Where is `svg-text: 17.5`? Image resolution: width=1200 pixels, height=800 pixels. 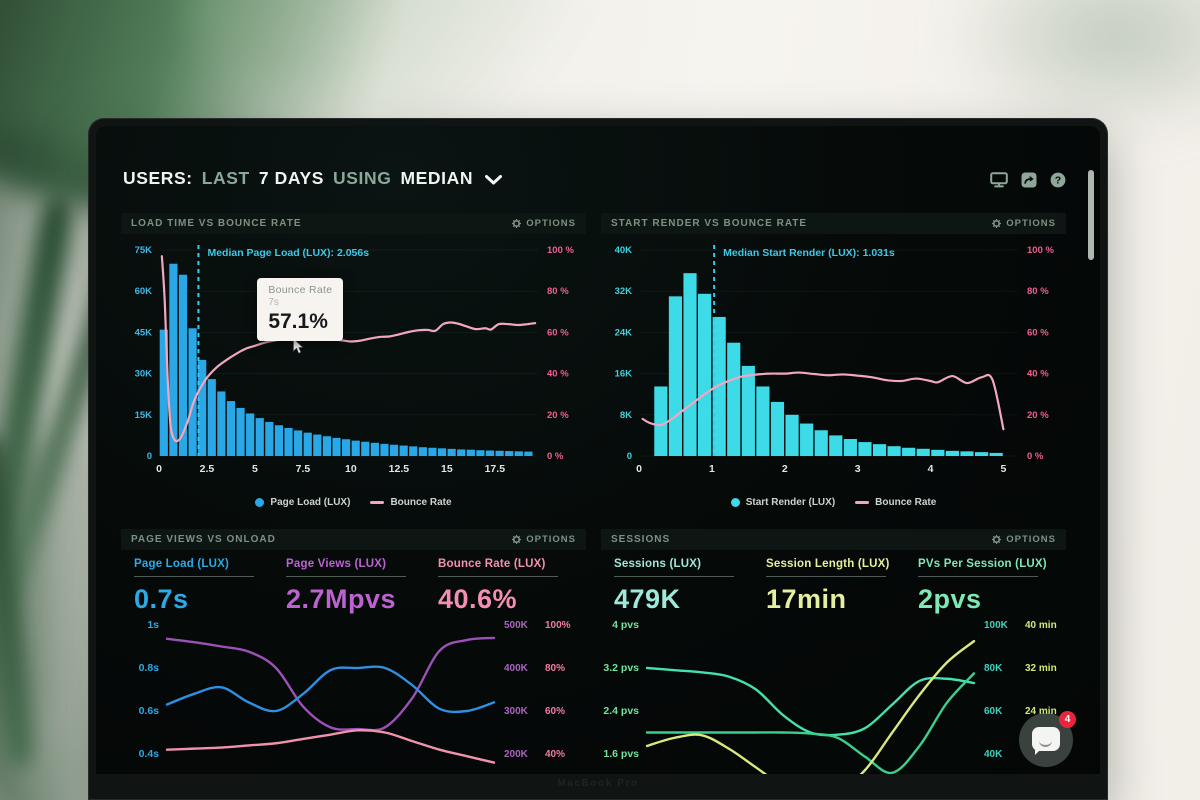
svg-text: 17.5 is located at coordinates (495, 469).